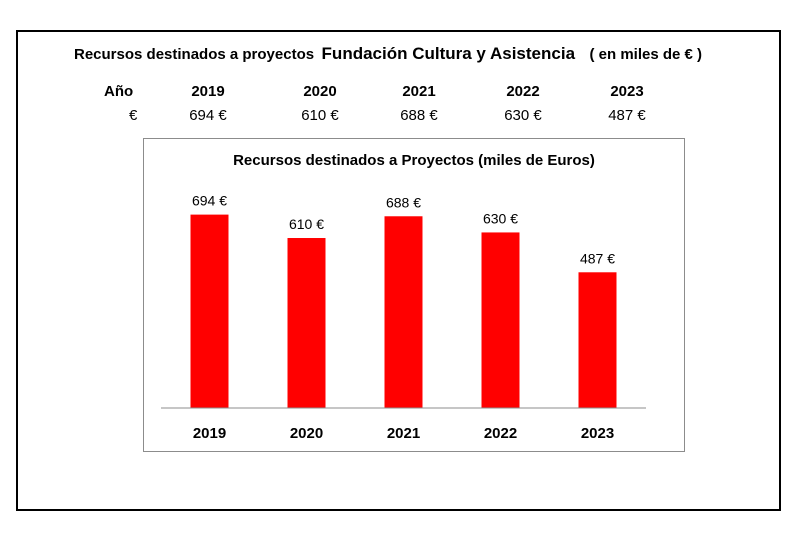  Describe the element at coordinates (500, 218) in the screenshot. I see `data-label: 630 €` at that location.